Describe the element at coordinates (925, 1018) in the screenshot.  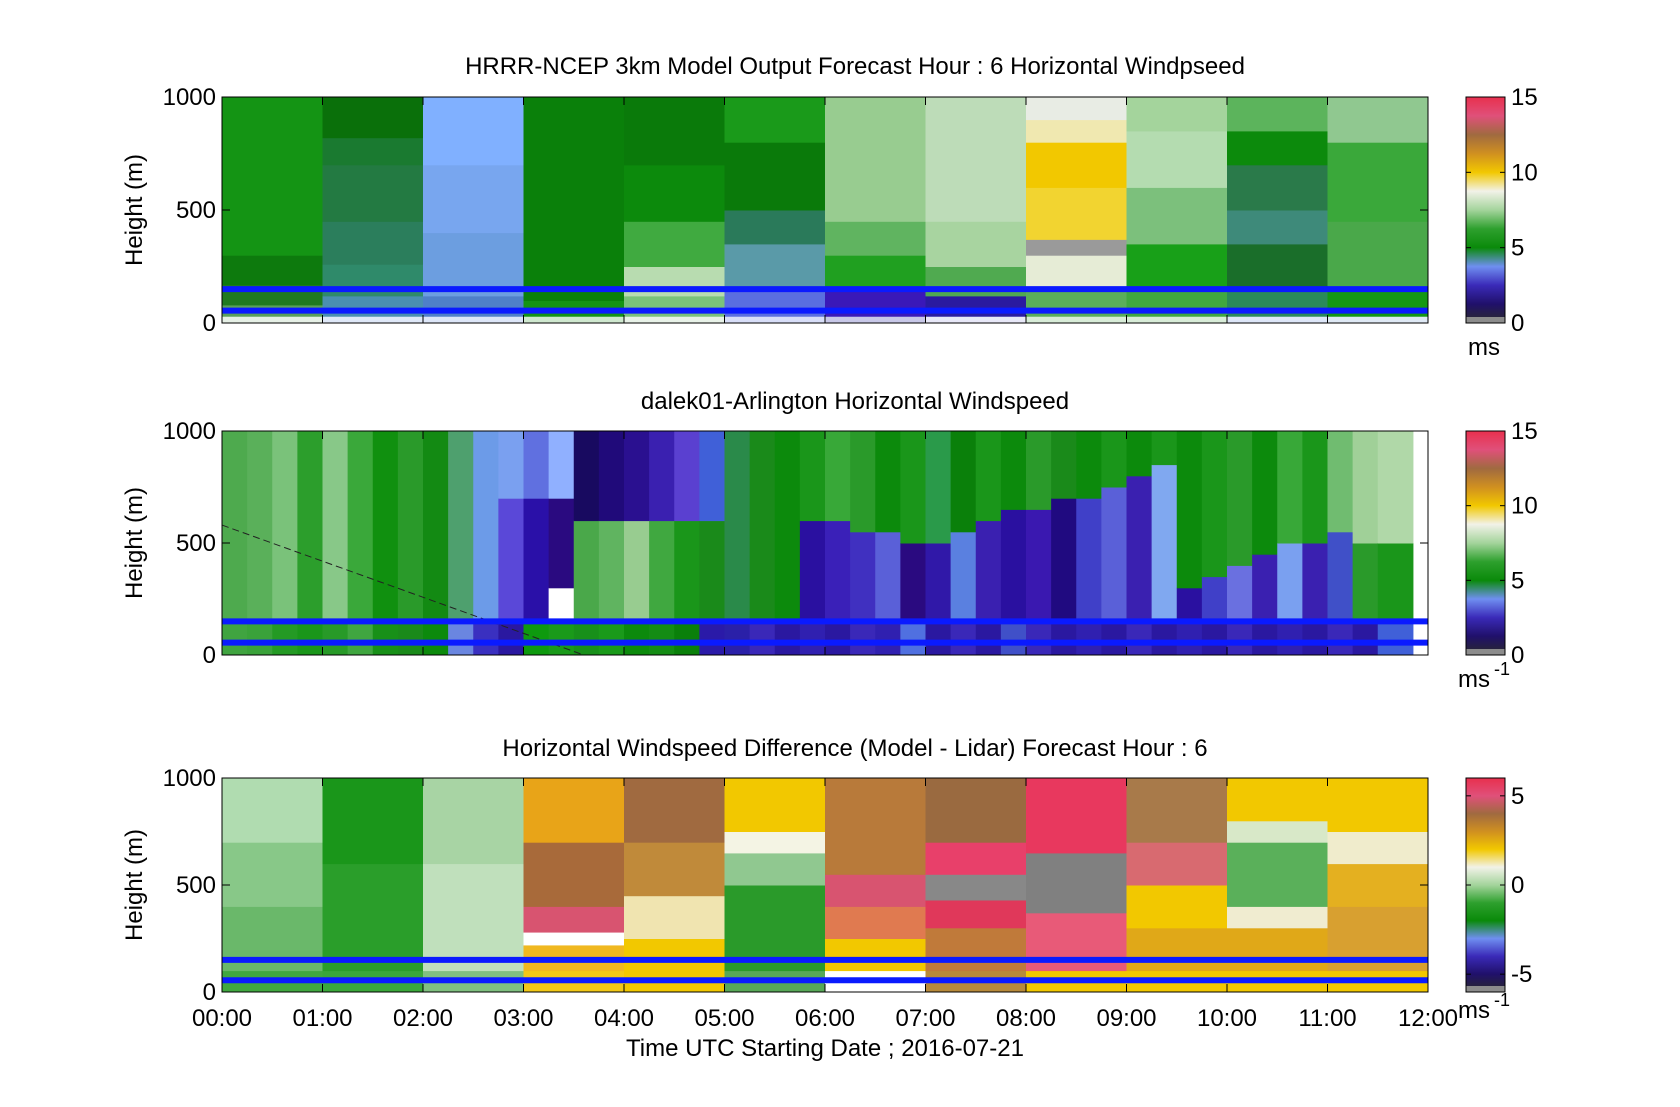
I see `x-tick-label: 07:00` at that location.